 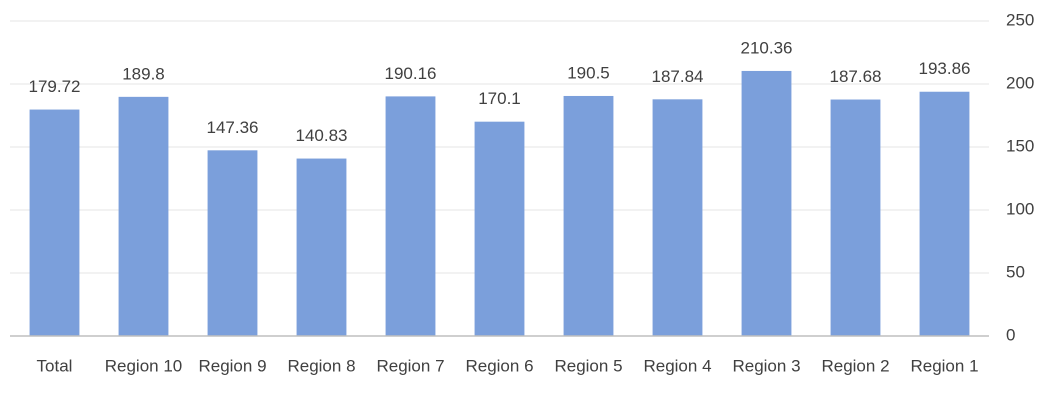 What do you see at coordinates (1020, 208) in the screenshot?
I see `y-tick-label: 100` at bounding box center [1020, 208].